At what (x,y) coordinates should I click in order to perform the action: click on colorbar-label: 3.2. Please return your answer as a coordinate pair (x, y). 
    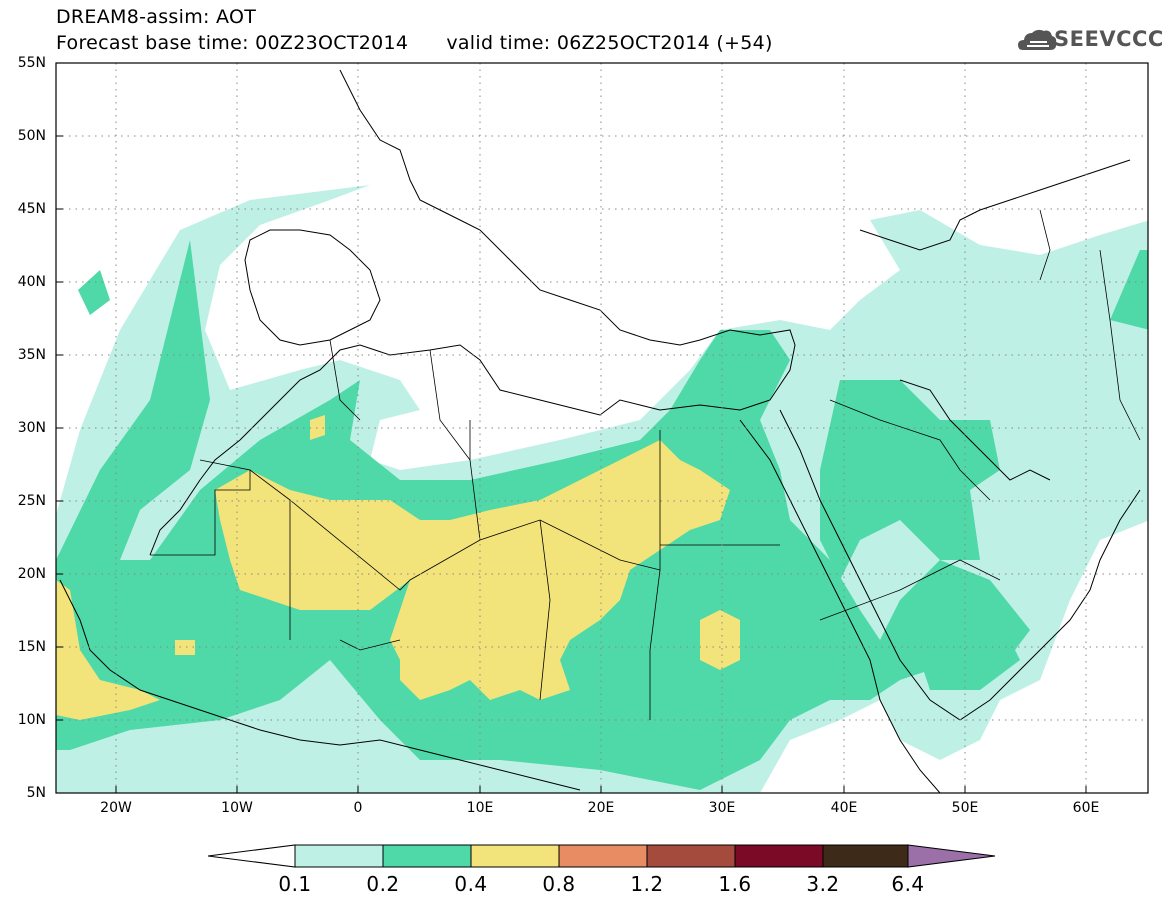
    Looking at the image, I should click on (823, 884).